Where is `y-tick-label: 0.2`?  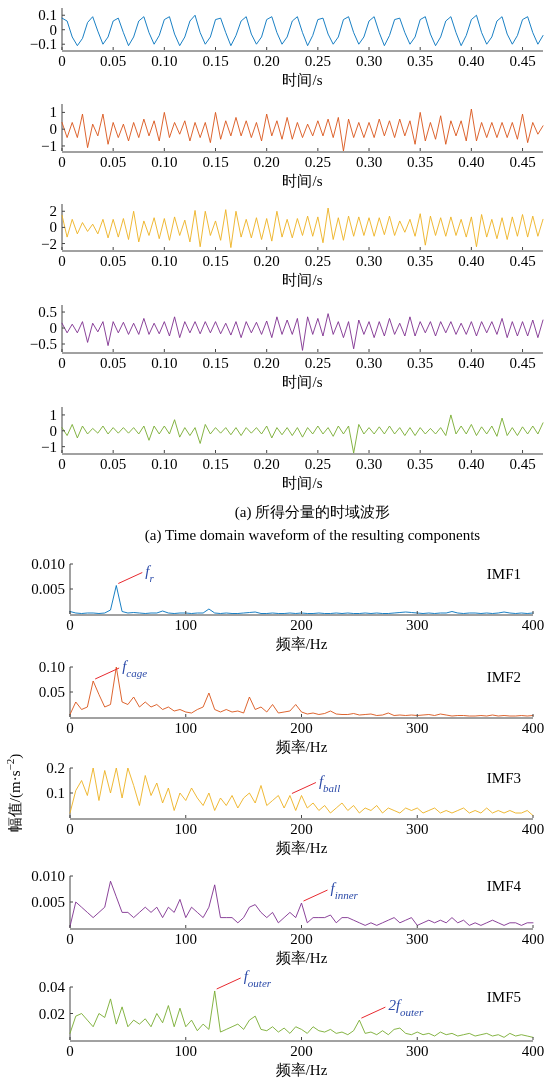 y-tick-label: 0.2 is located at coordinates (55, 768).